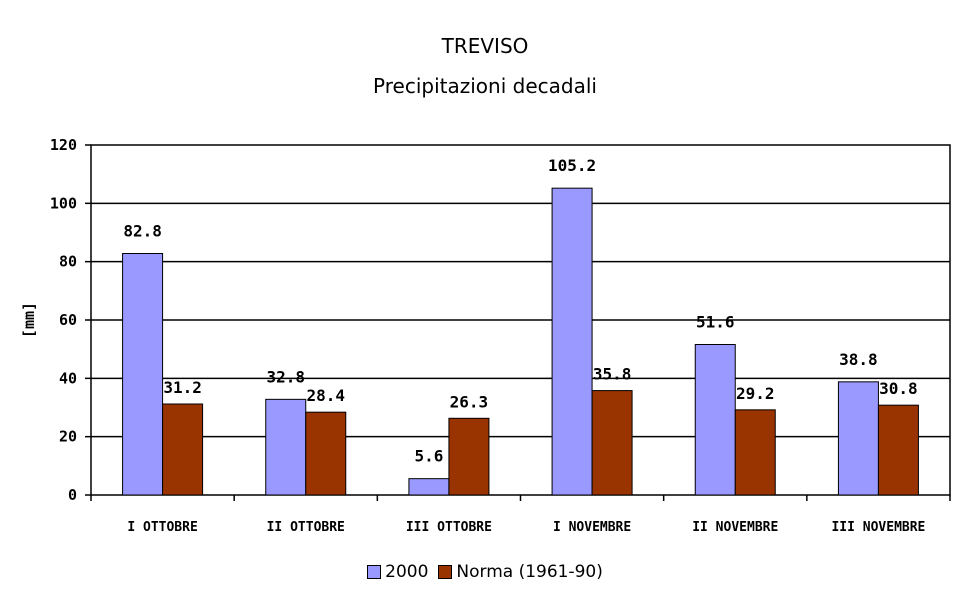 The width and height of the screenshot is (970, 604). I want to click on data-label: 26.3, so click(469, 401).